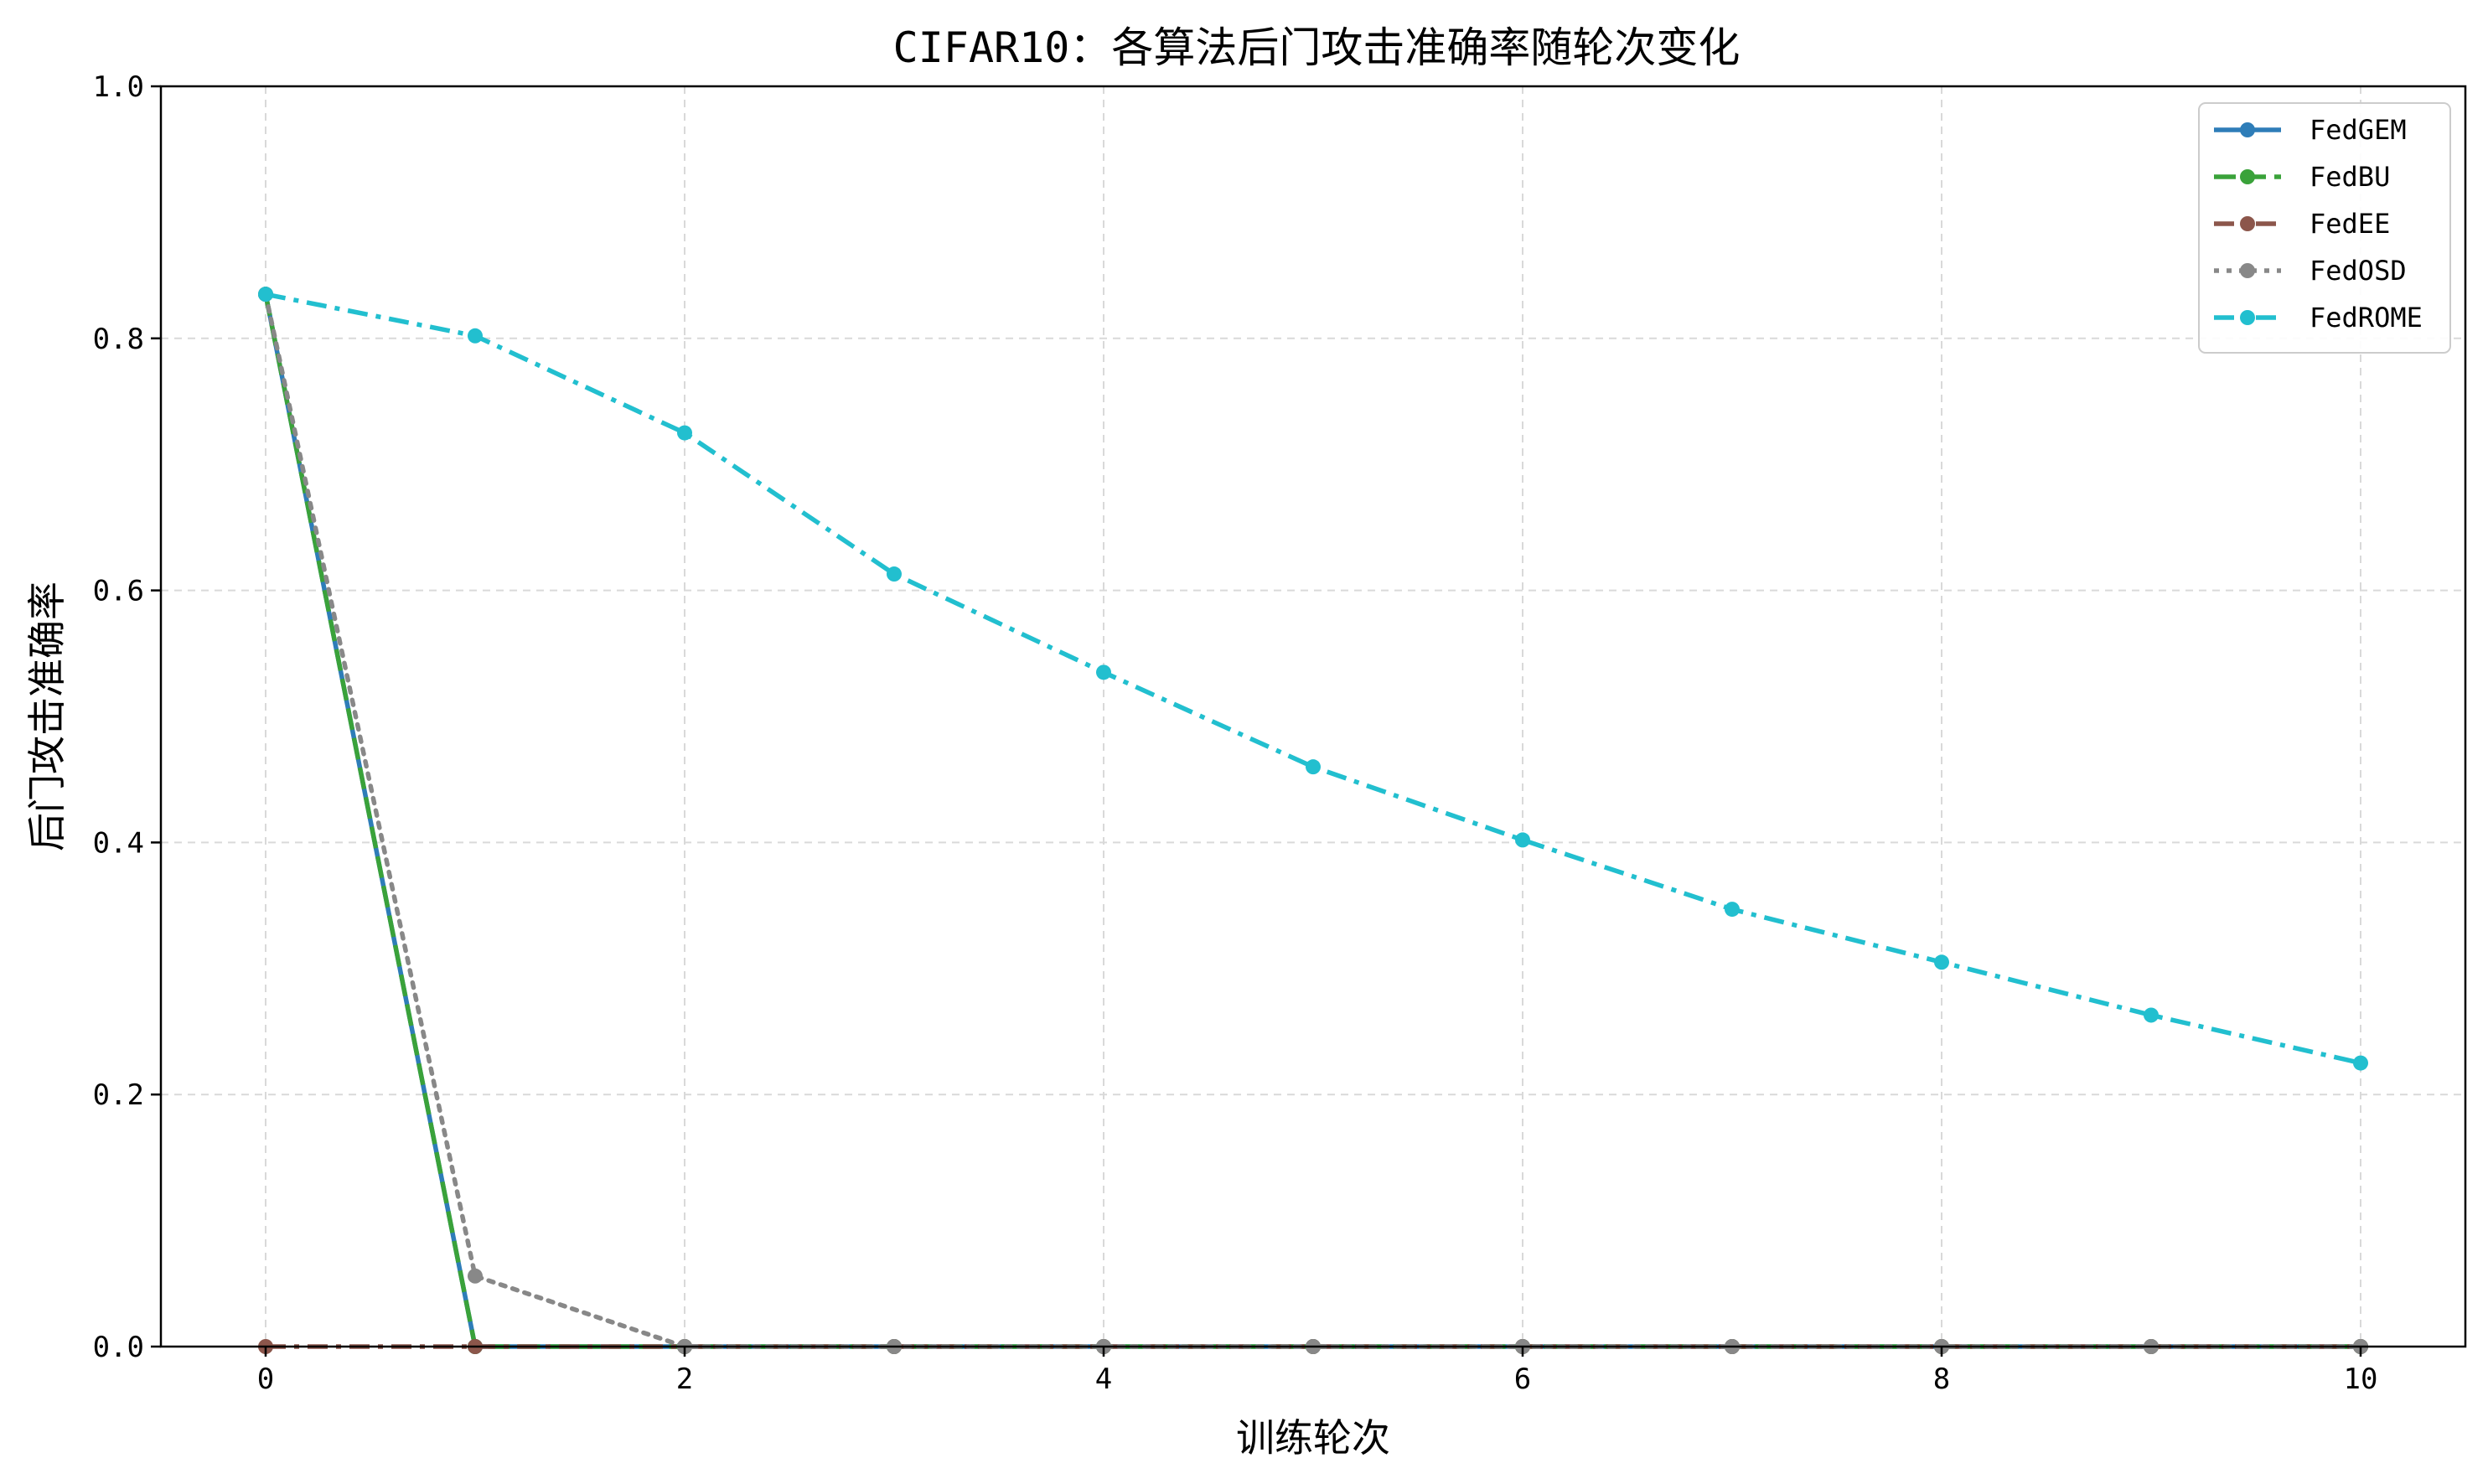 This screenshot has width=2488, height=1484. What do you see at coordinates (47, 716) in the screenshot?
I see `y-axis-label: 后门攻击准确率` at bounding box center [47, 716].